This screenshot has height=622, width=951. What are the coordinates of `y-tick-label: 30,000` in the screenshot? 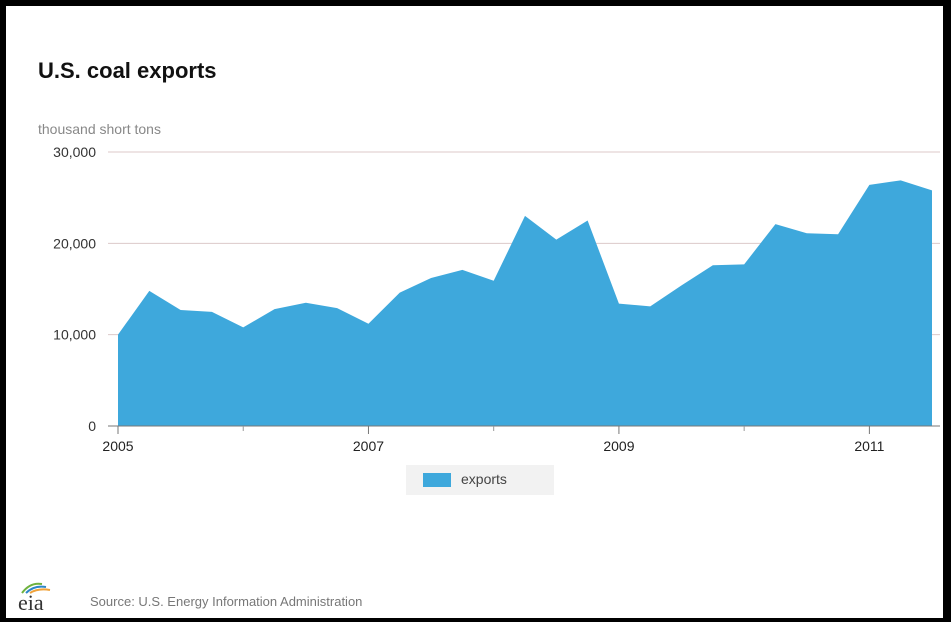 It's located at (74, 152).